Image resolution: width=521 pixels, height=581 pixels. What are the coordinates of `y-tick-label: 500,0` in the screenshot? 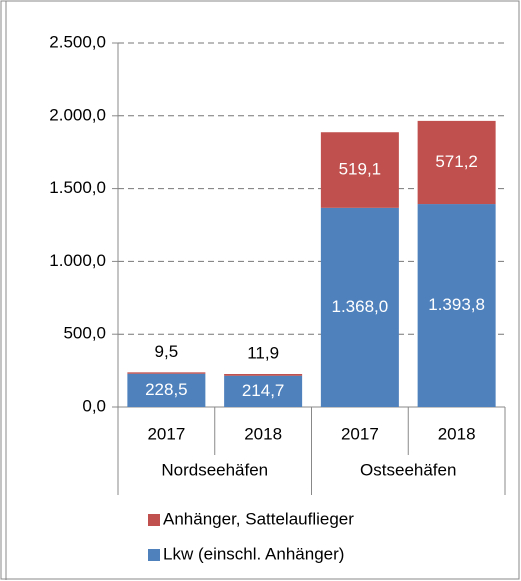 It's located at (84, 333).